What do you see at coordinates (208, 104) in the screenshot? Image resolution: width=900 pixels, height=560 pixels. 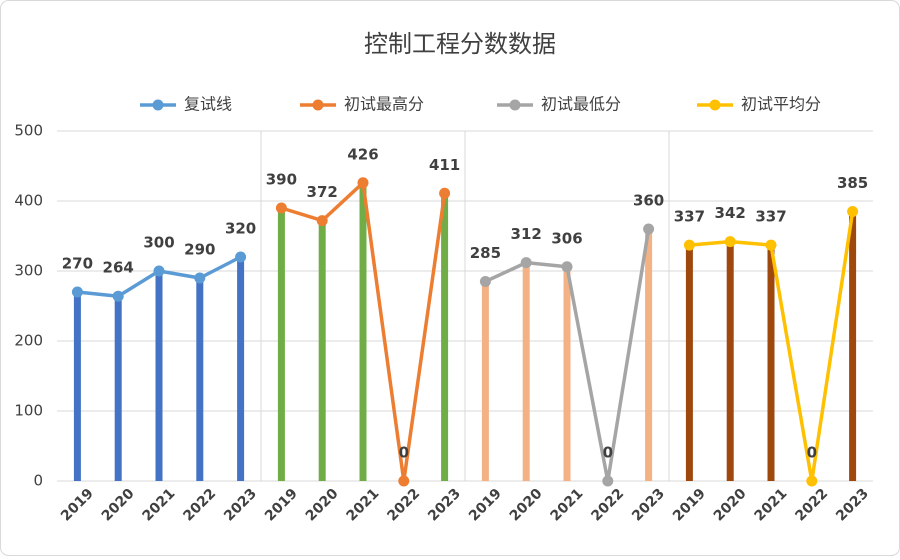 I see `legend-label: 复试线` at bounding box center [208, 104].